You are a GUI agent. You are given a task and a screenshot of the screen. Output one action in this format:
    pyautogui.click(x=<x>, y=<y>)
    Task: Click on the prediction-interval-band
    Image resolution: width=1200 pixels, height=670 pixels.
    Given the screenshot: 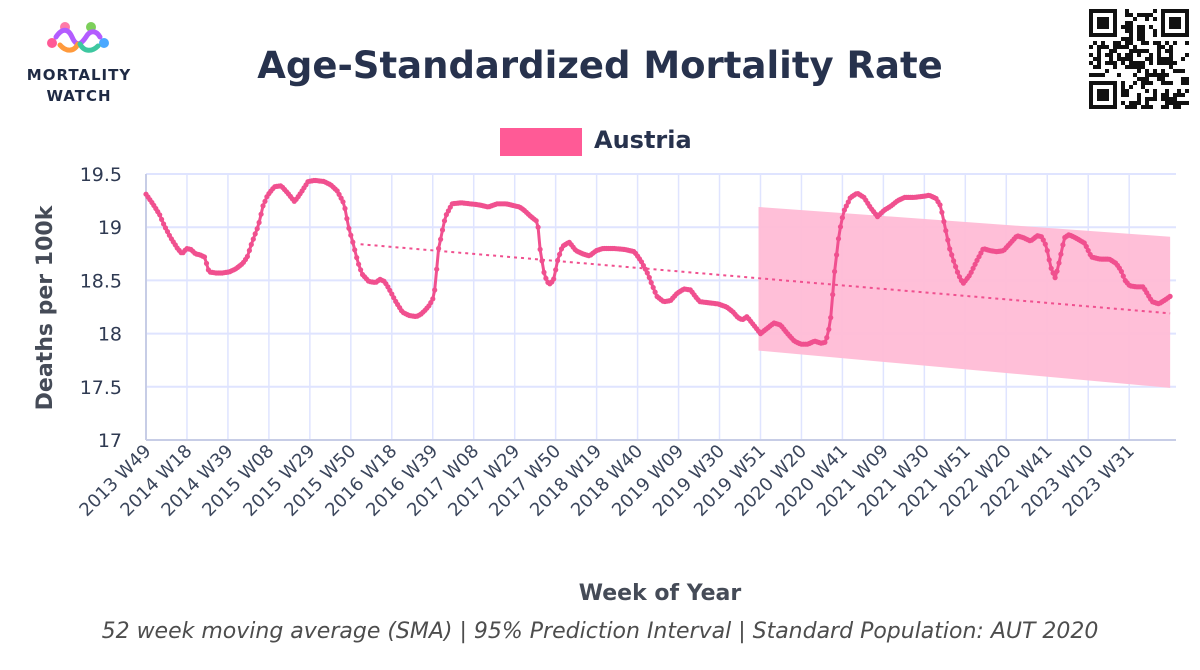 What is the action you would take?
    pyautogui.click(x=964, y=297)
    